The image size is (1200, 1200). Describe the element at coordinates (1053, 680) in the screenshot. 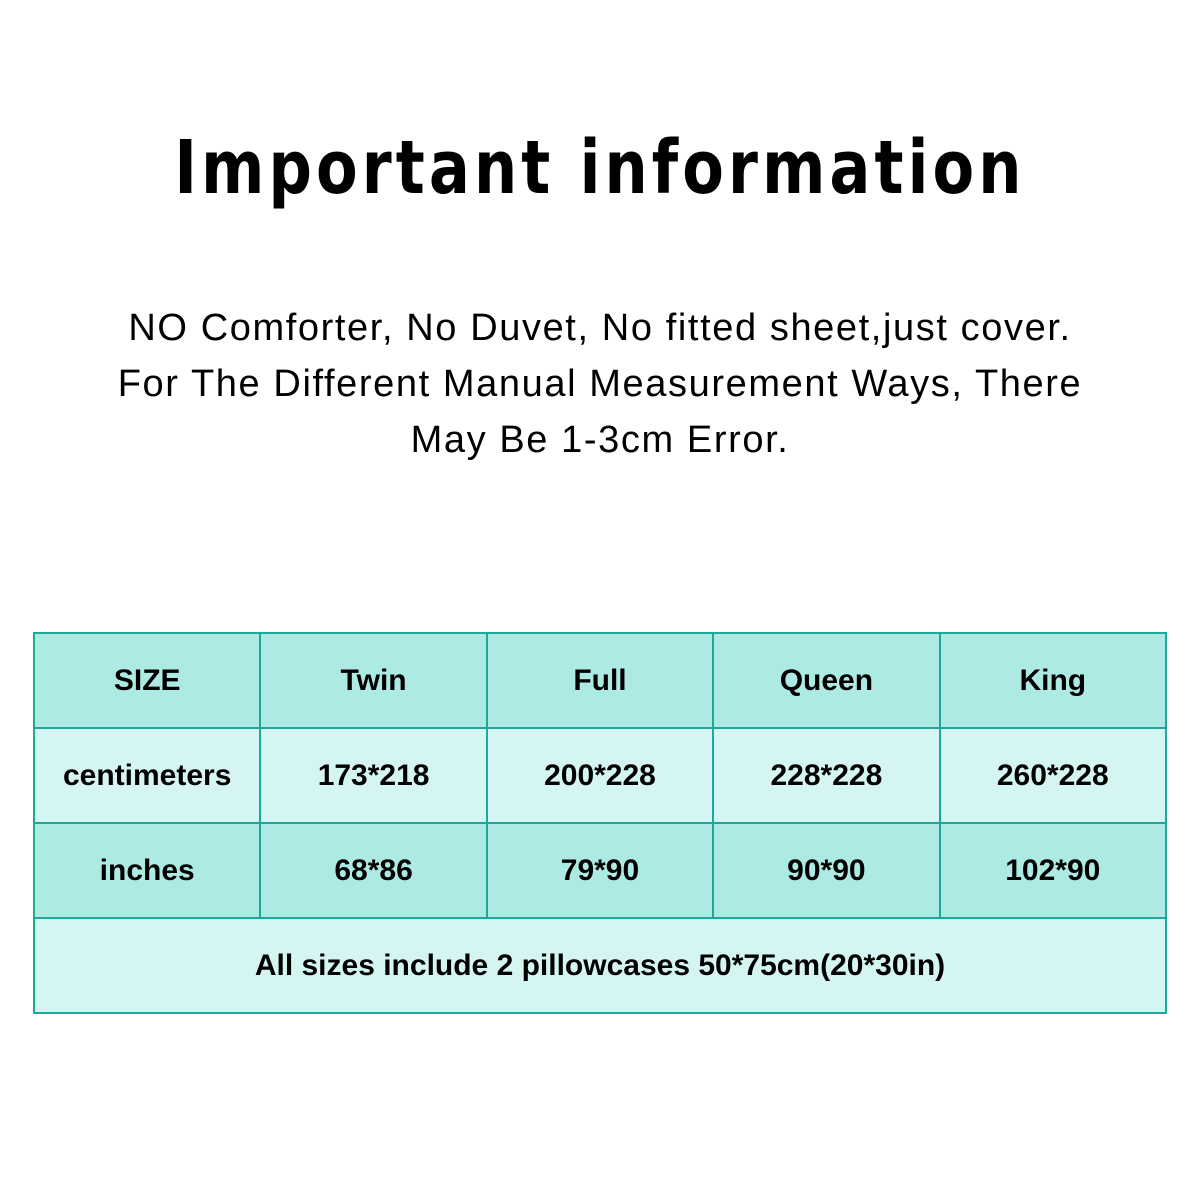

I see `header-cell: King` at that location.